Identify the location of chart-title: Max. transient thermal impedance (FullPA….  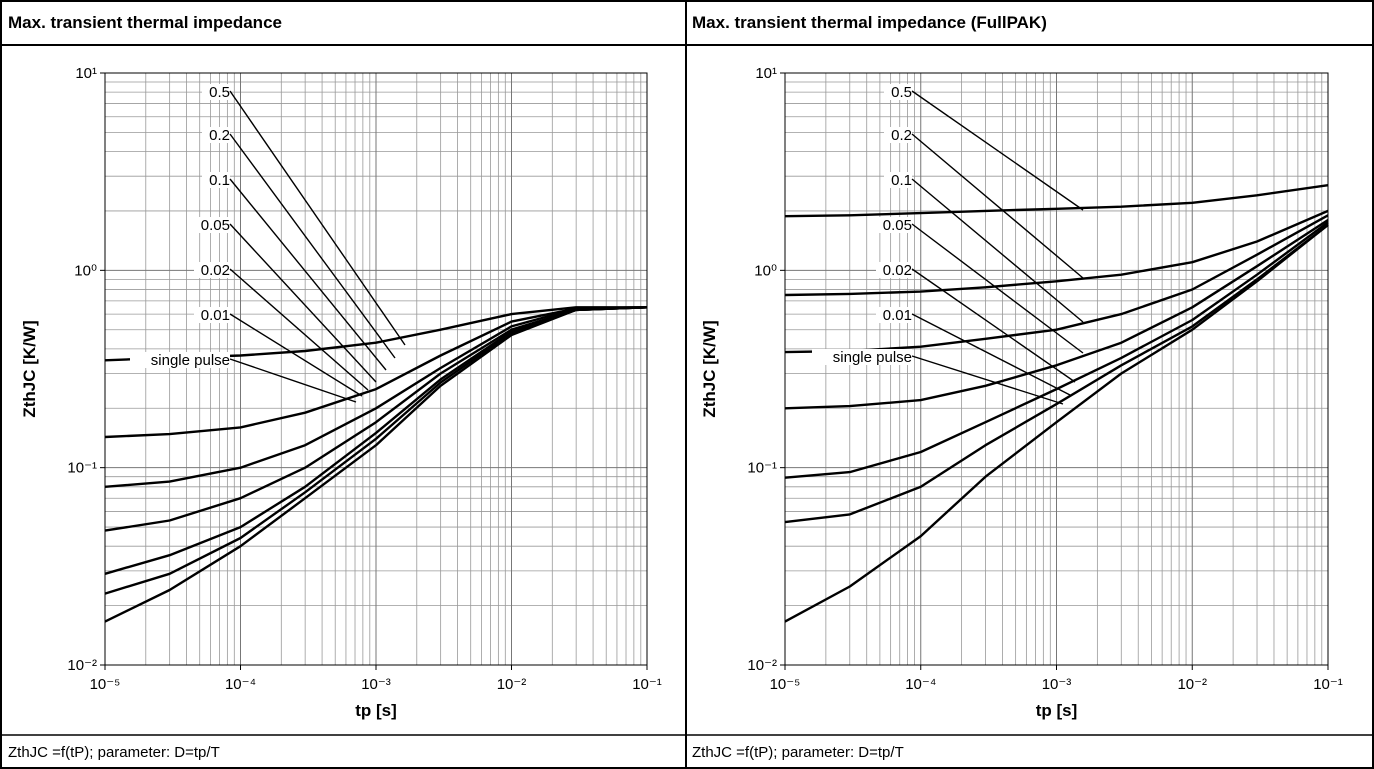
(869, 22).